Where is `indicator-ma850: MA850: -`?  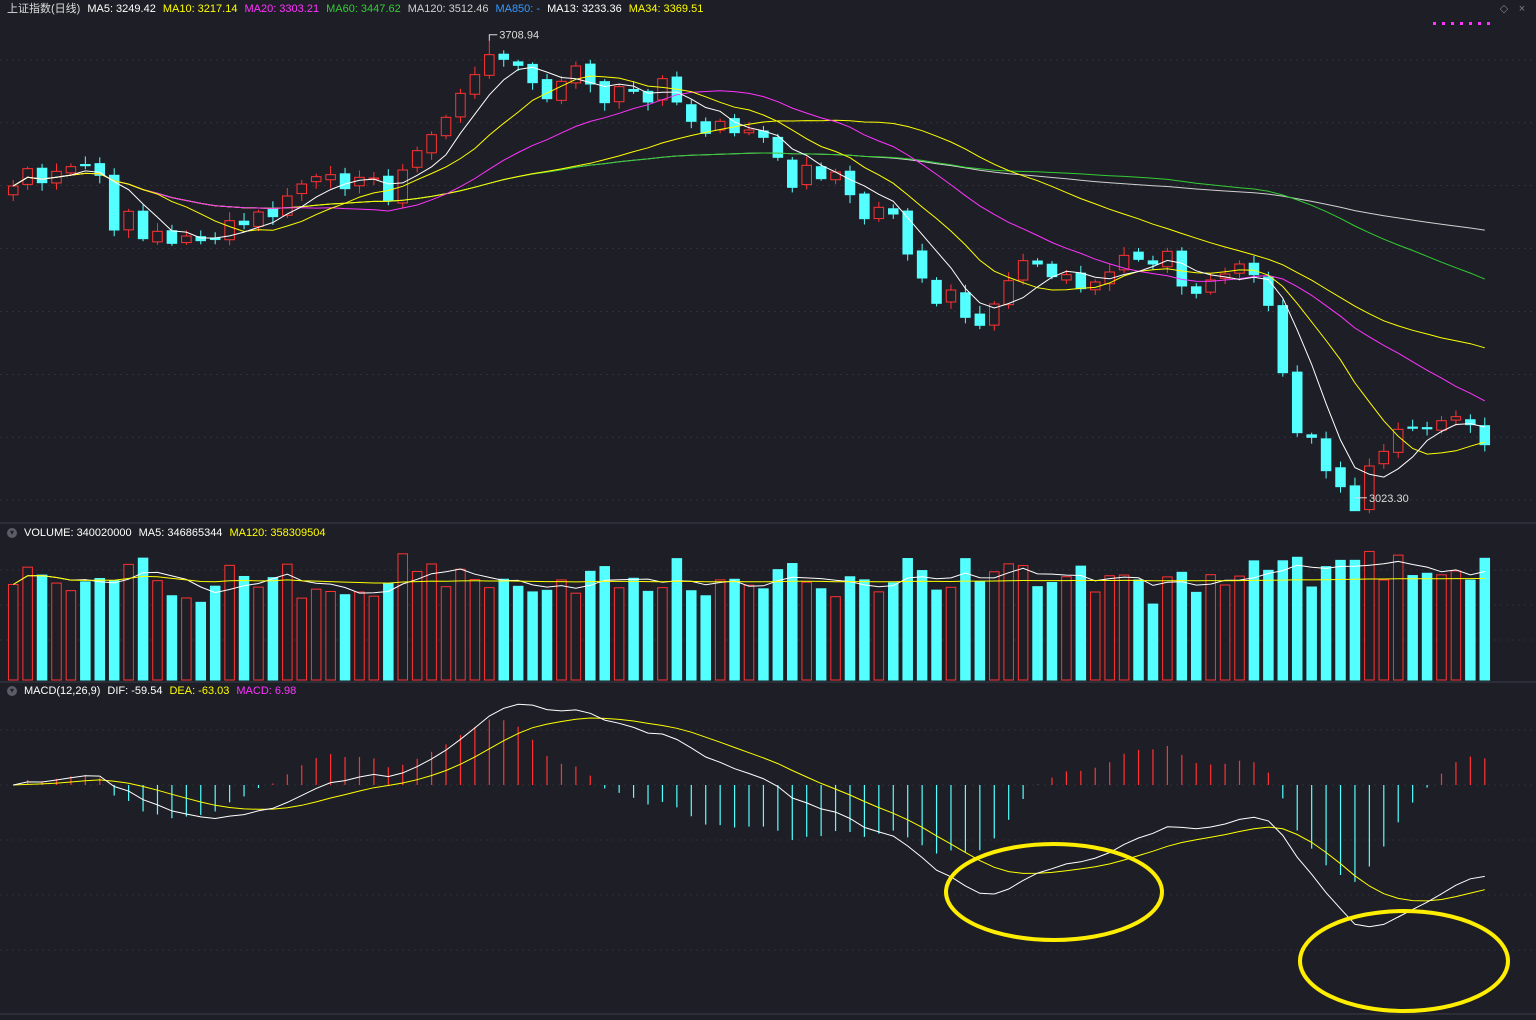
indicator-ma850: MA850: - is located at coordinates (518, 9).